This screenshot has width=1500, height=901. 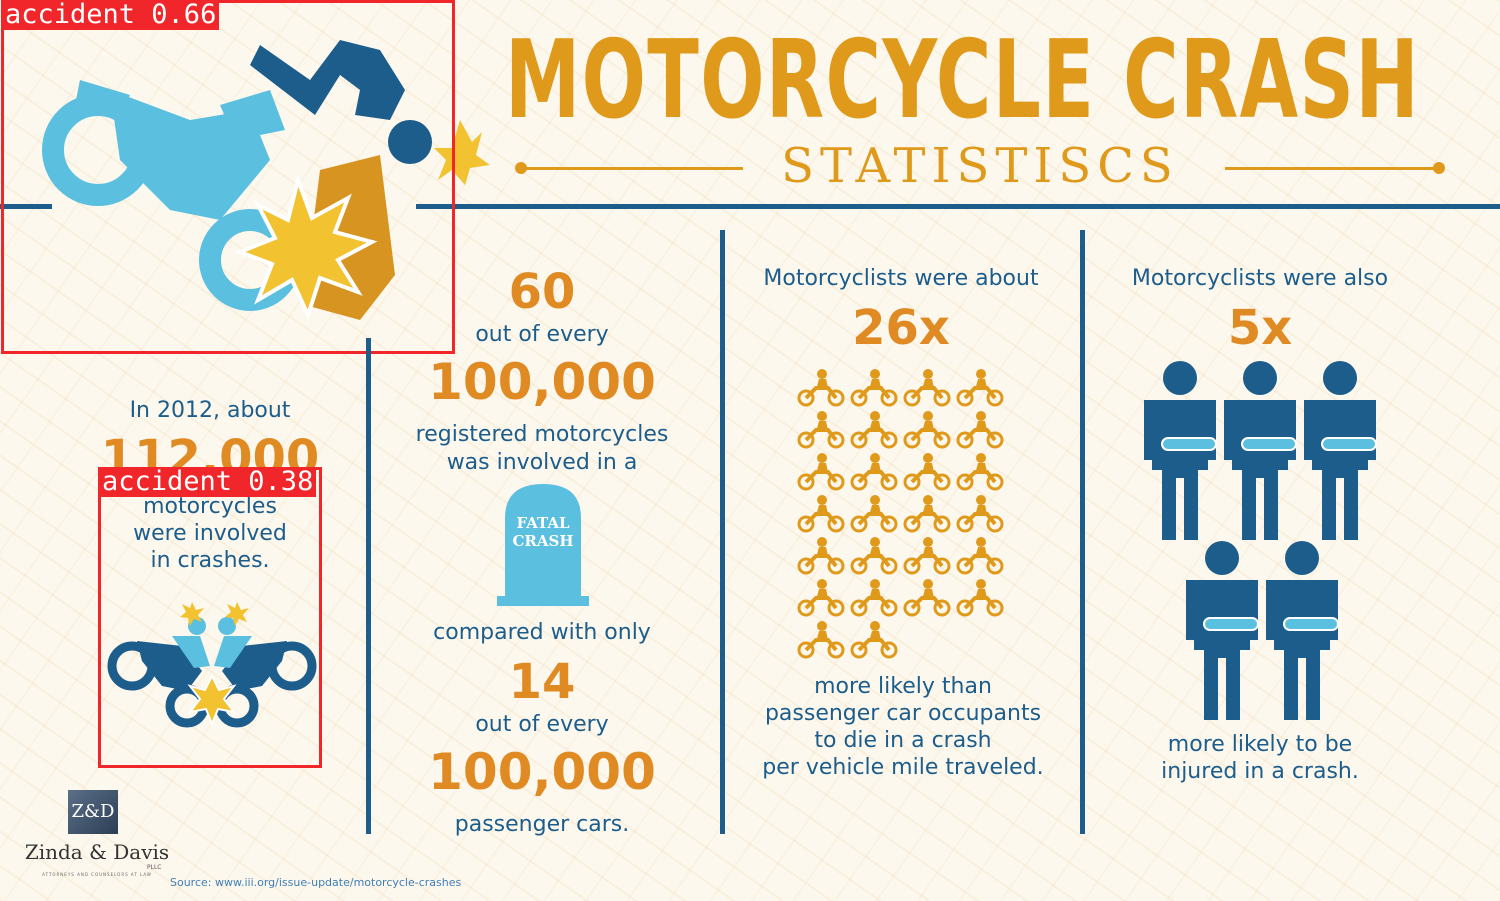 What do you see at coordinates (542, 434) in the screenshot?
I see `stat2-desc1: registered motorcycles` at bounding box center [542, 434].